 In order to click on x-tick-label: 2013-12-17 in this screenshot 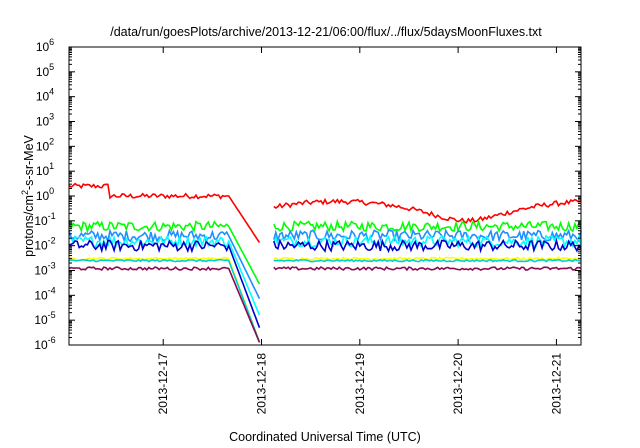, I will do `click(163, 384)`.